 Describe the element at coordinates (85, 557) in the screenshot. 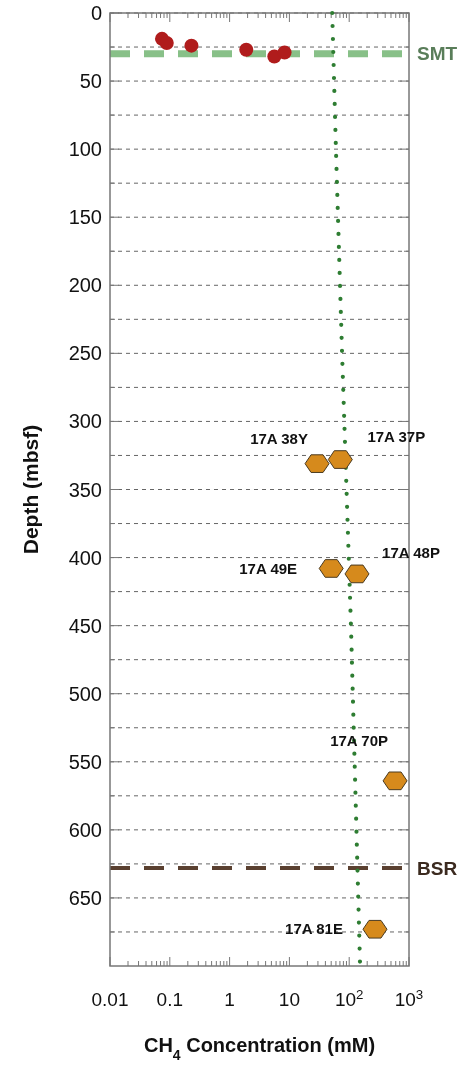

I see `y-tick-label: 400` at that location.